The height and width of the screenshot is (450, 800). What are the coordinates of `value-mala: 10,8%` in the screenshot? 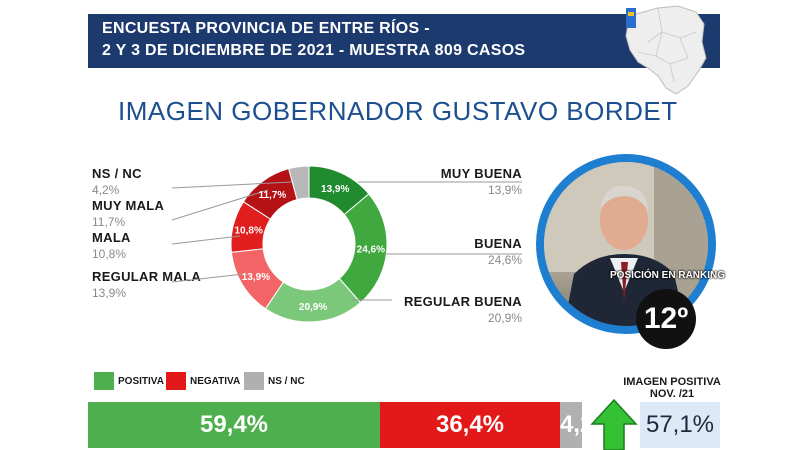 It's located at (109, 254).